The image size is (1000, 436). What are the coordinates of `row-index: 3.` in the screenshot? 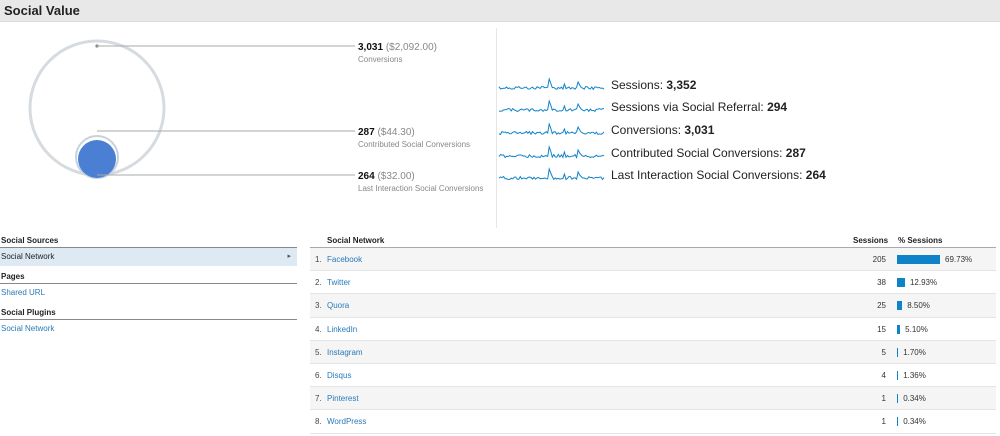 It's located at (318, 306).